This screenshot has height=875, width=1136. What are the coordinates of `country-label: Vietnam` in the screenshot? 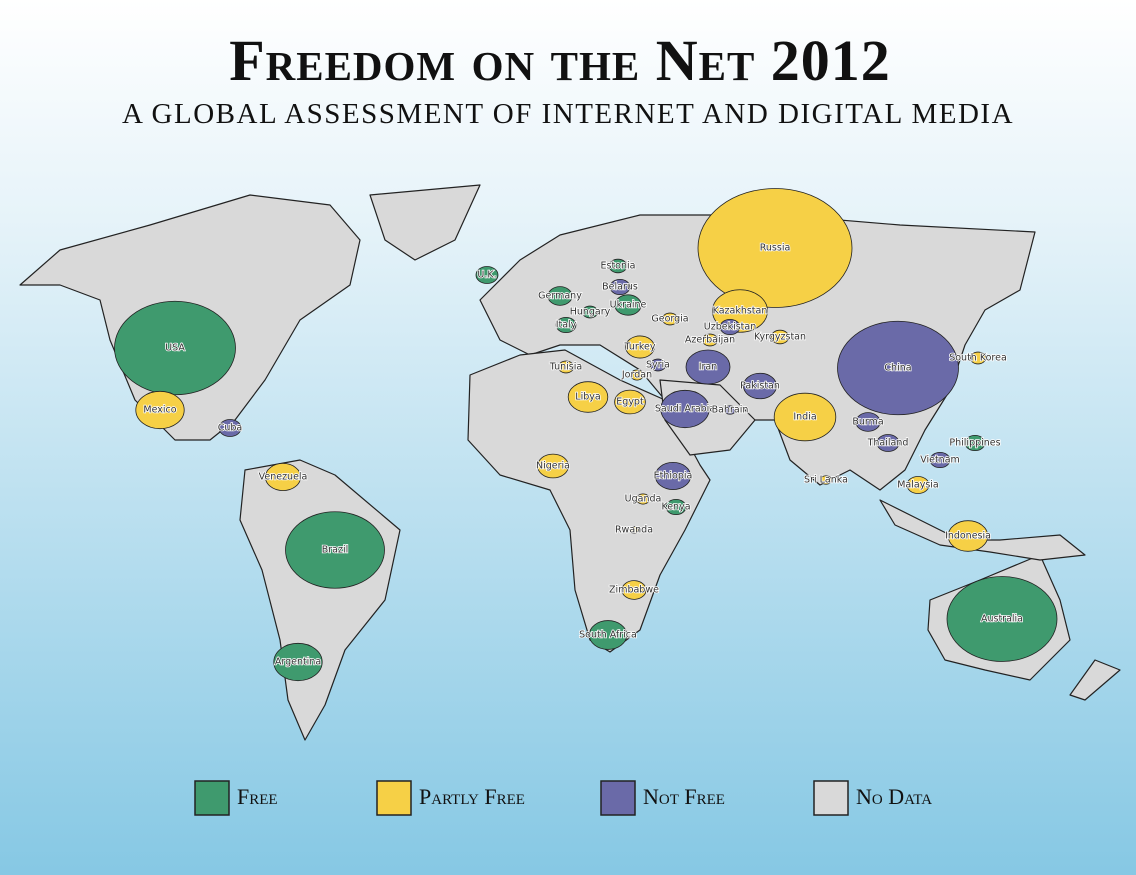 It's located at (940, 460).